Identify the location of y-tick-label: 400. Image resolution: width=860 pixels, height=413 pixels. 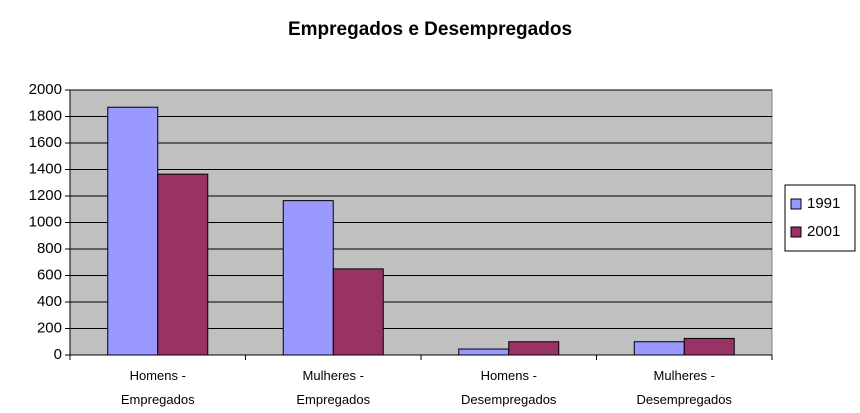
(49, 301).